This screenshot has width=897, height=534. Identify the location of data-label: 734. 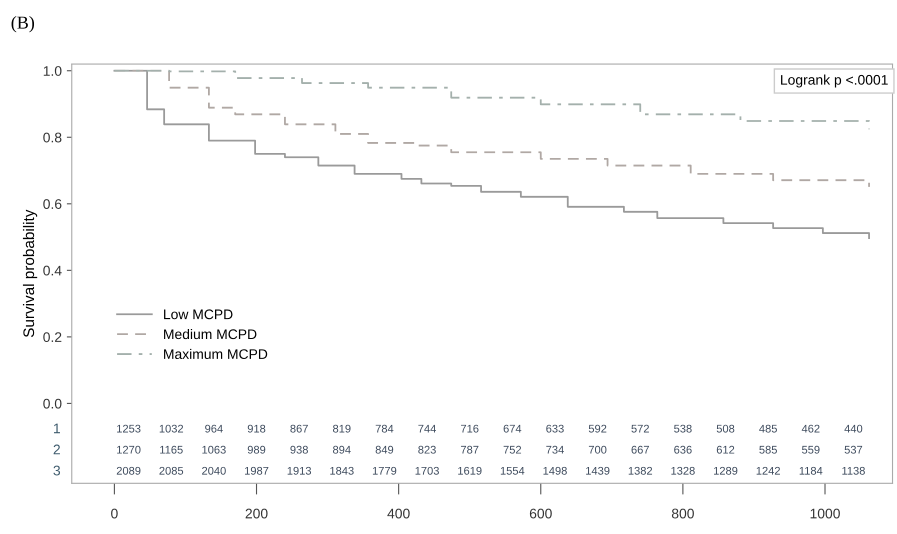
(555, 450).